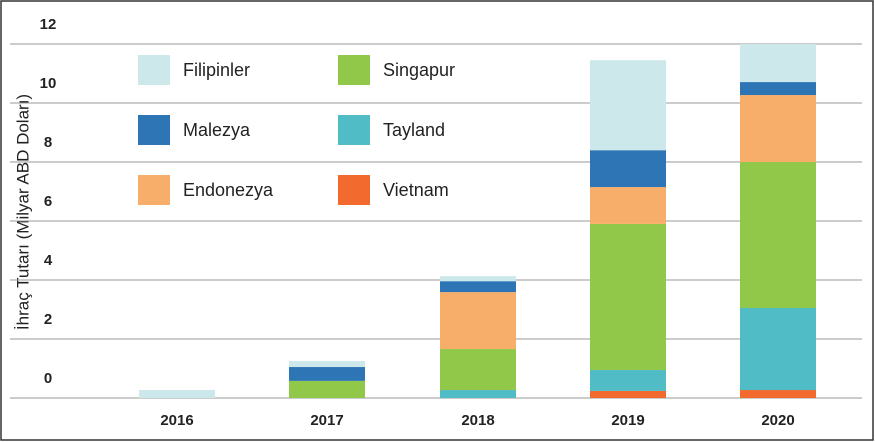 Image resolution: width=875 pixels, height=442 pixels. I want to click on legend-label: Endonezya, so click(228, 190).